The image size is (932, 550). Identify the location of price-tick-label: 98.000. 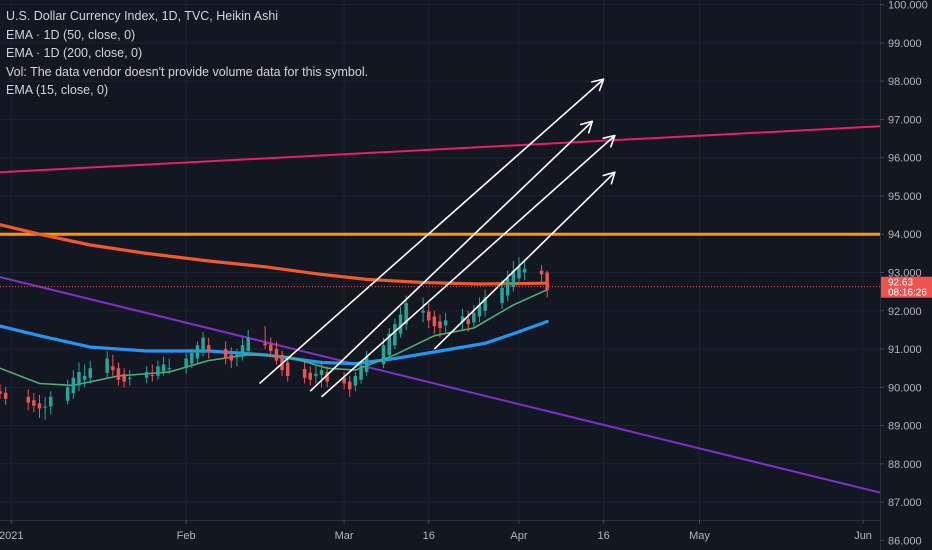
(905, 82).